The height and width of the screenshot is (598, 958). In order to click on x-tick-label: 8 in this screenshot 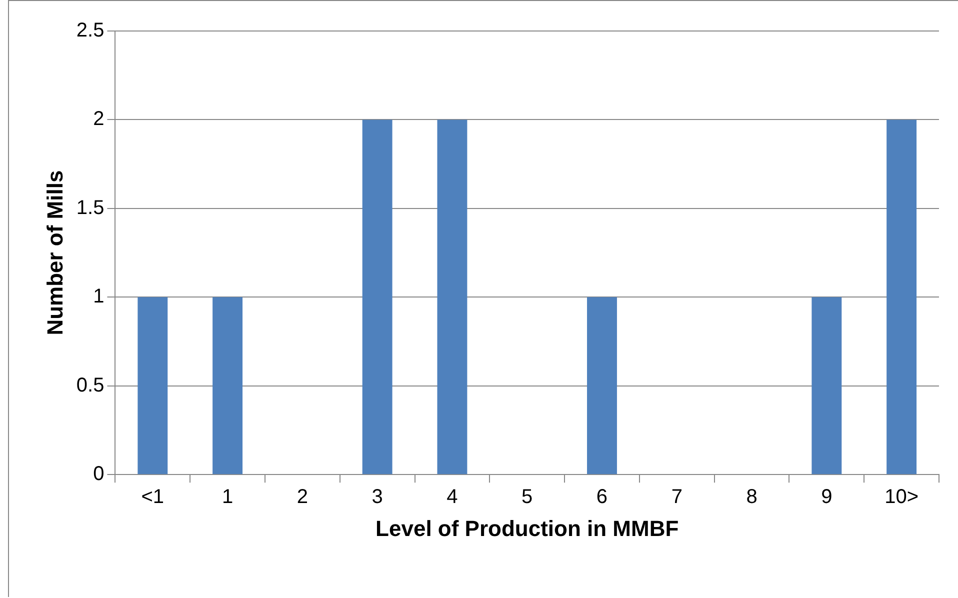, I will do `click(752, 497)`.